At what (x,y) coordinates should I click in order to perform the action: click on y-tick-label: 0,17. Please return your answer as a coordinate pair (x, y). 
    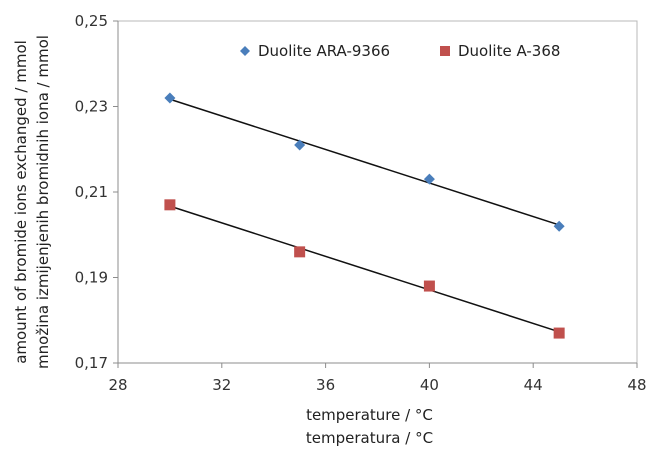
    Looking at the image, I should click on (91, 363).